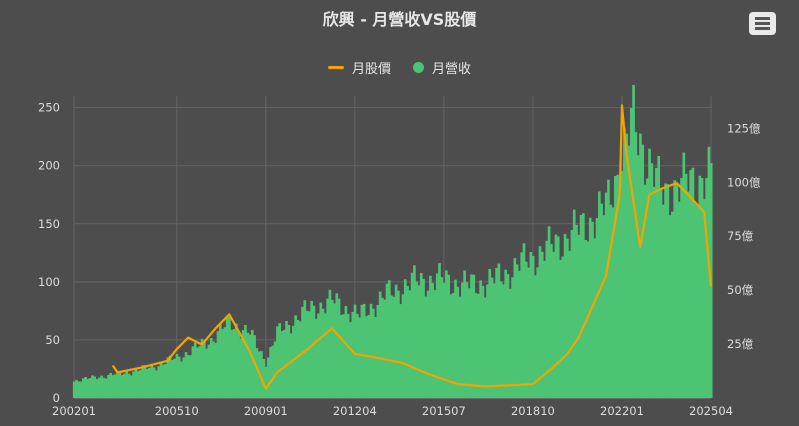  I want to click on y-left-tick-label: 50, so click(52, 340).